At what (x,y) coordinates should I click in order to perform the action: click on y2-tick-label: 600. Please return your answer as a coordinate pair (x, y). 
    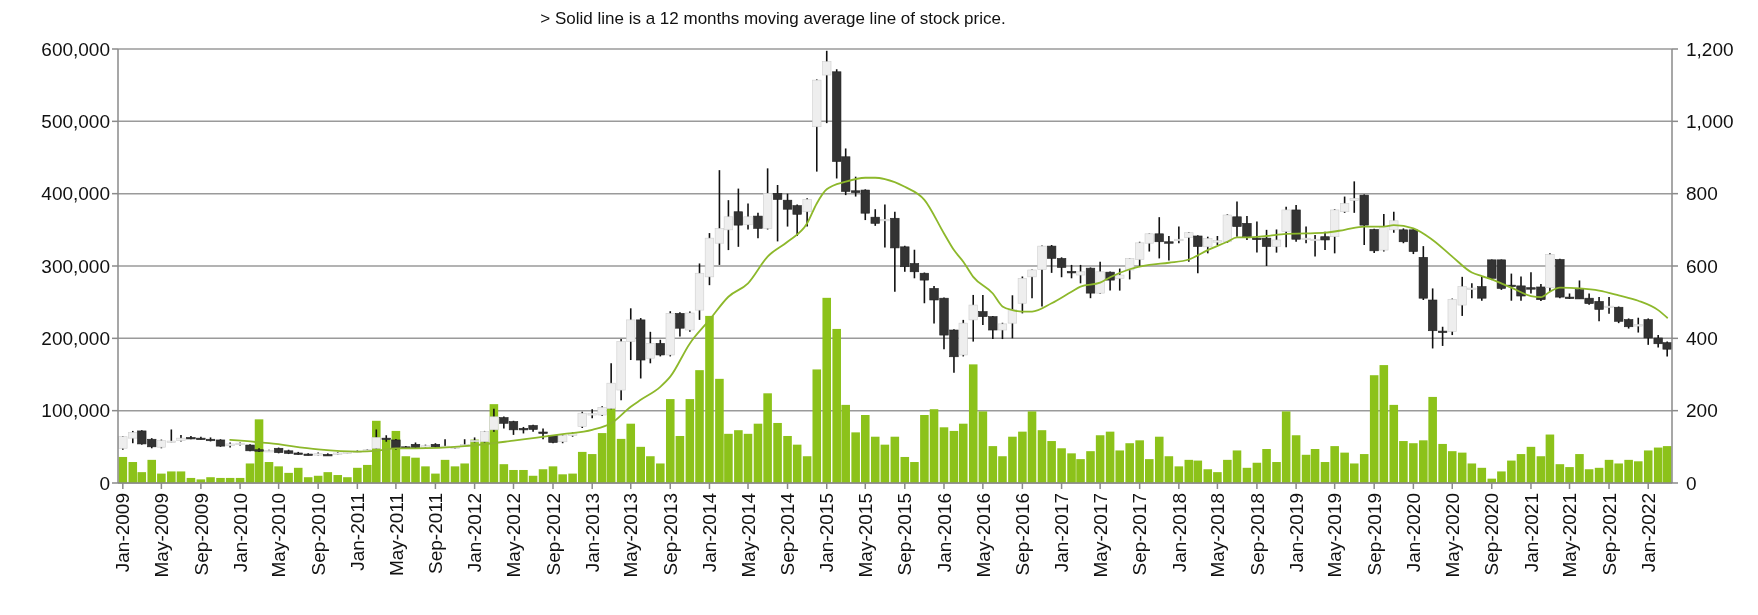
    Looking at the image, I should click on (1702, 266).